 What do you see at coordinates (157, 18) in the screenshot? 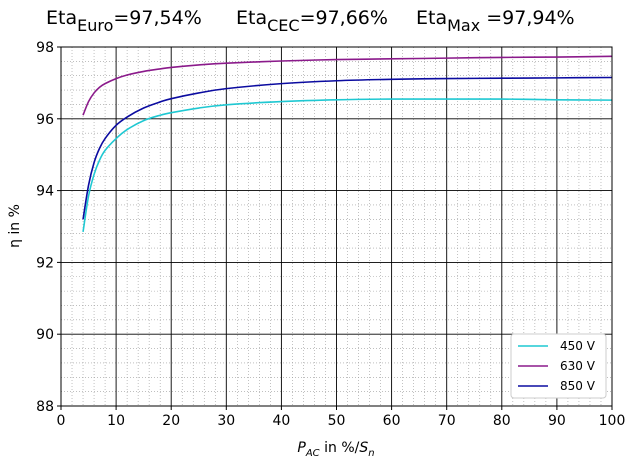
I see `title-euro-value: =97,54%` at bounding box center [157, 18].